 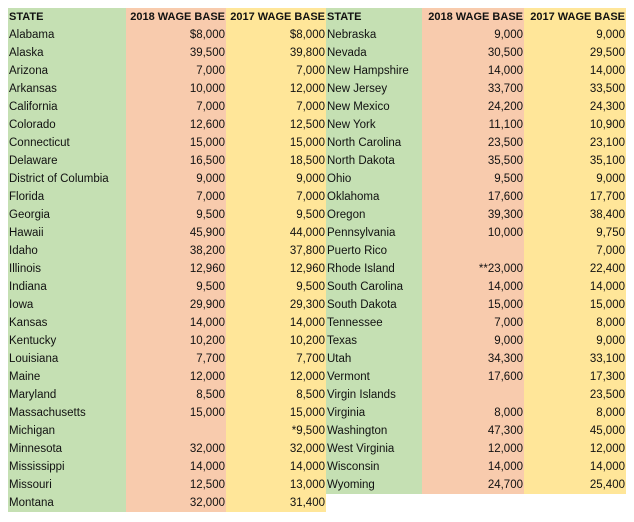 I want to click on header-state-left: STATE, so click(x=26, y=17).